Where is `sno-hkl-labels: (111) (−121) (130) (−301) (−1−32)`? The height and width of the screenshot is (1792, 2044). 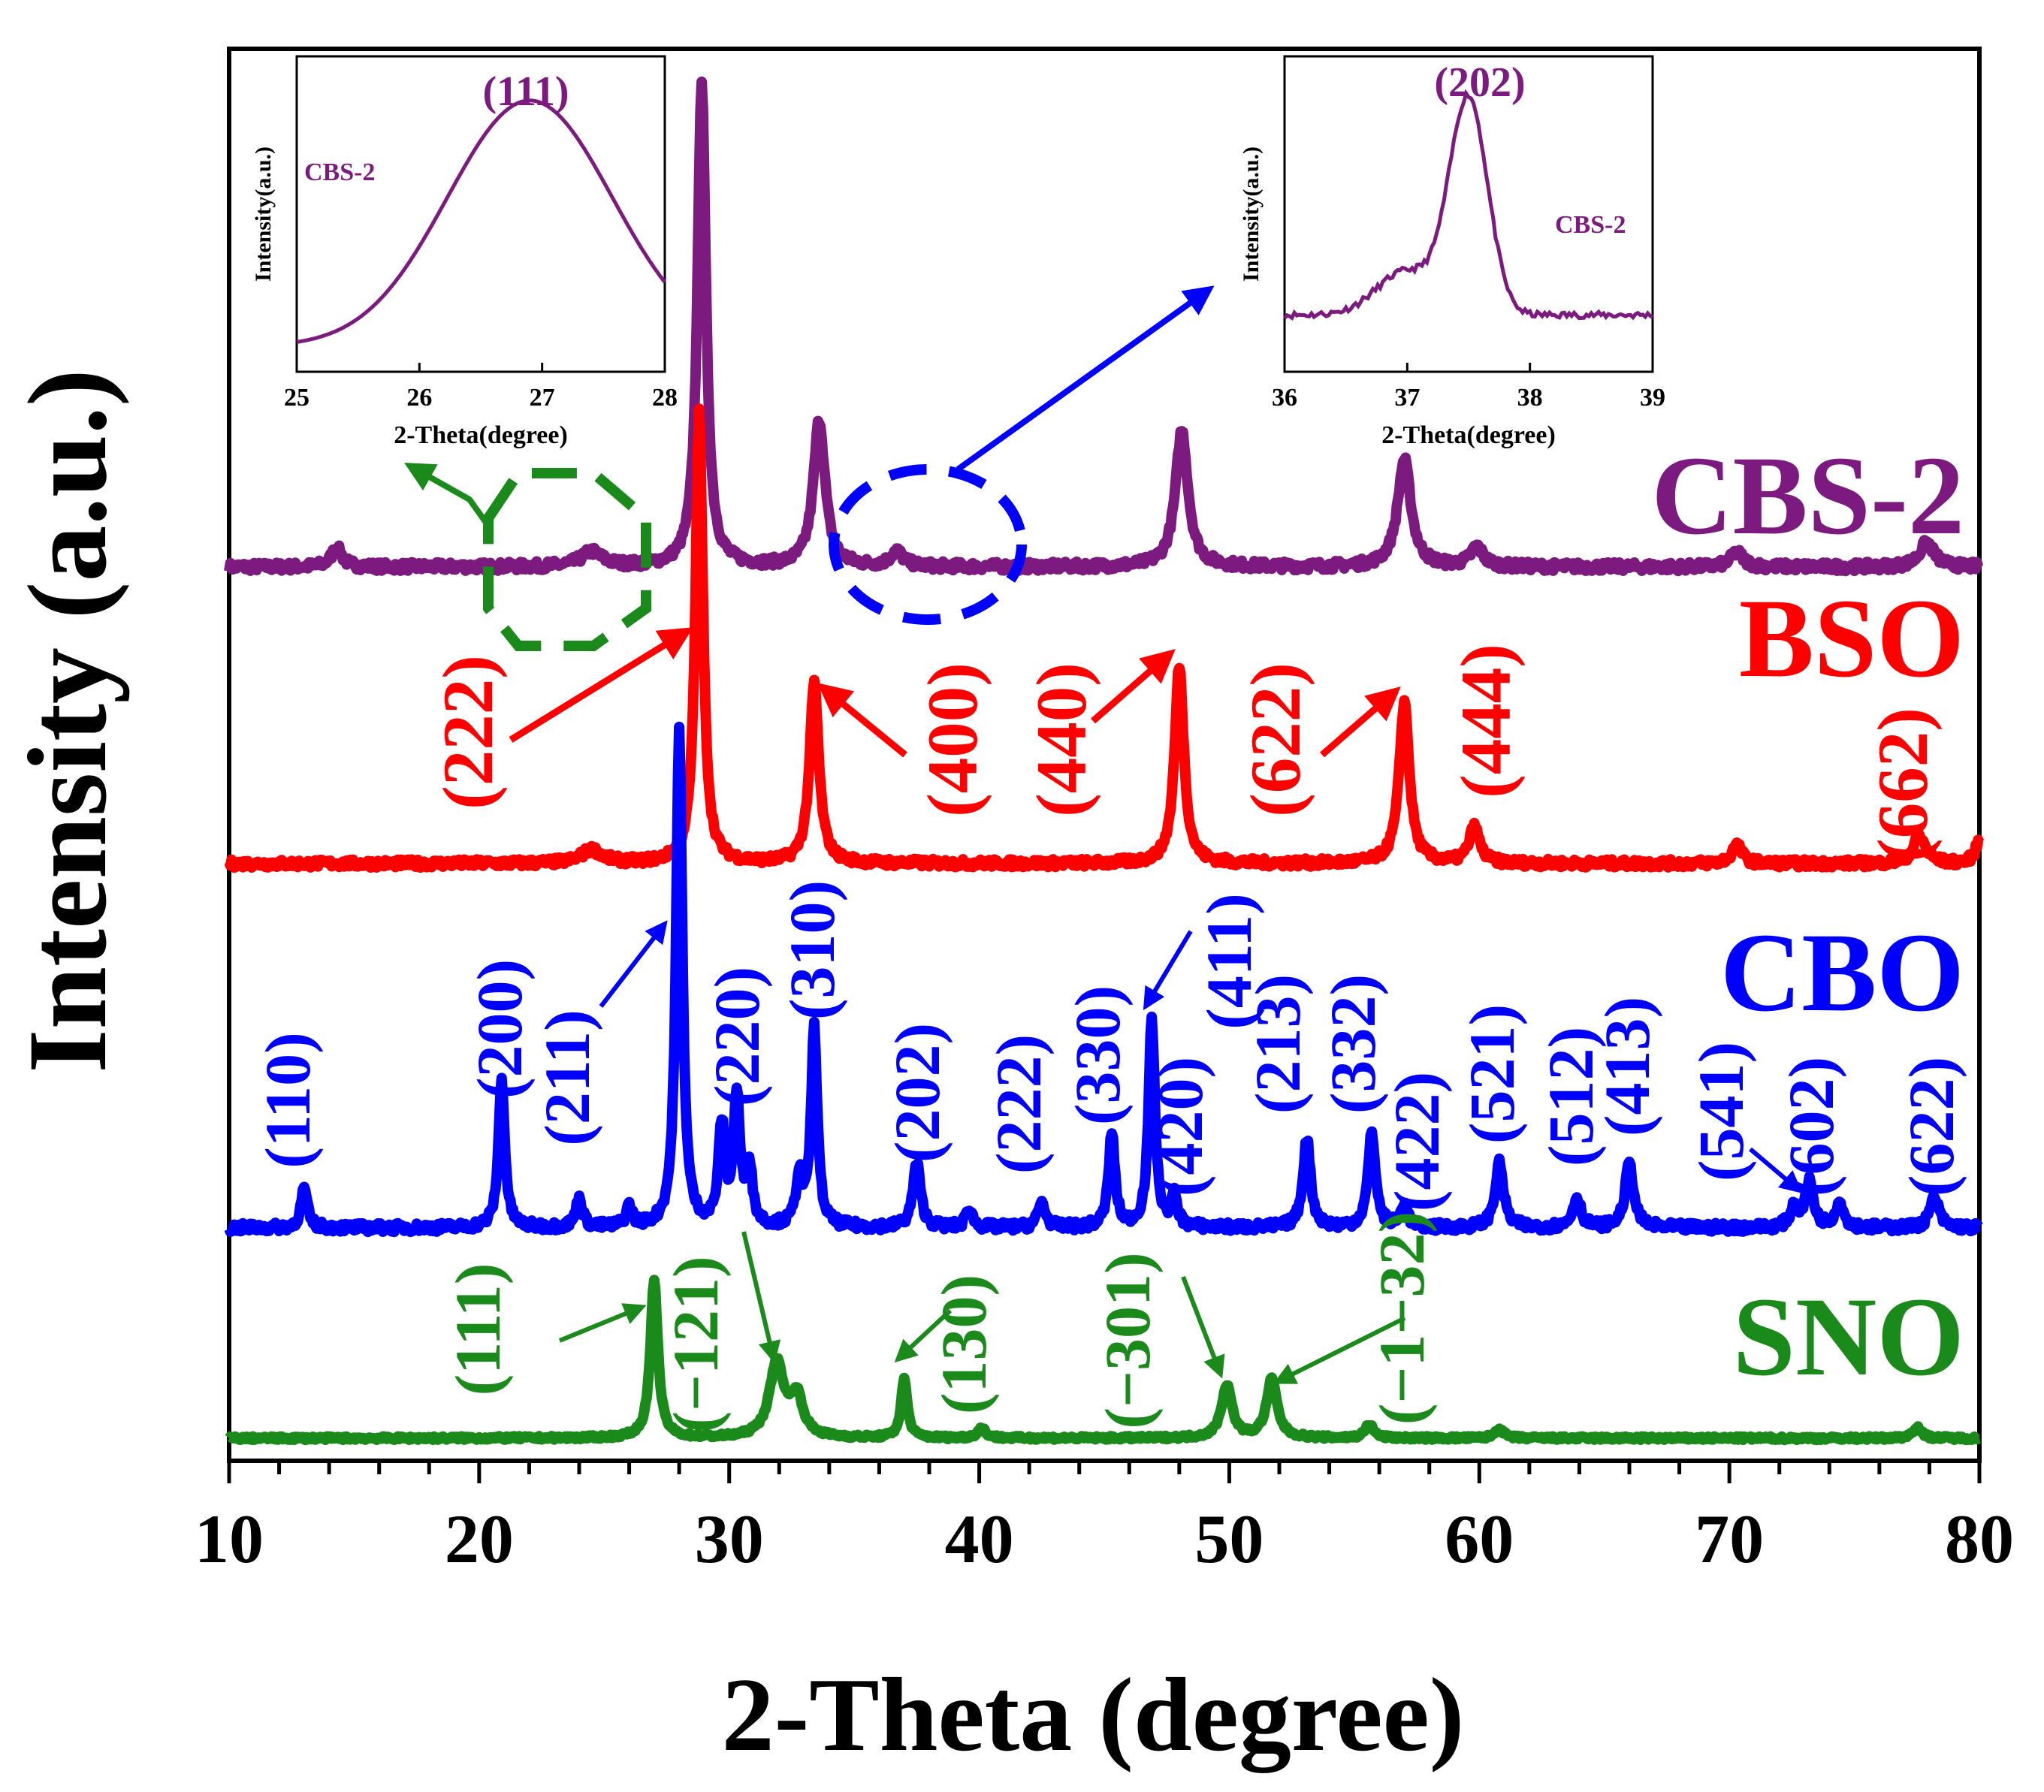
sno-hkl-labels: (111) (−121) (130) (−301) (−1−32) is located at coordinates (940, 1322).